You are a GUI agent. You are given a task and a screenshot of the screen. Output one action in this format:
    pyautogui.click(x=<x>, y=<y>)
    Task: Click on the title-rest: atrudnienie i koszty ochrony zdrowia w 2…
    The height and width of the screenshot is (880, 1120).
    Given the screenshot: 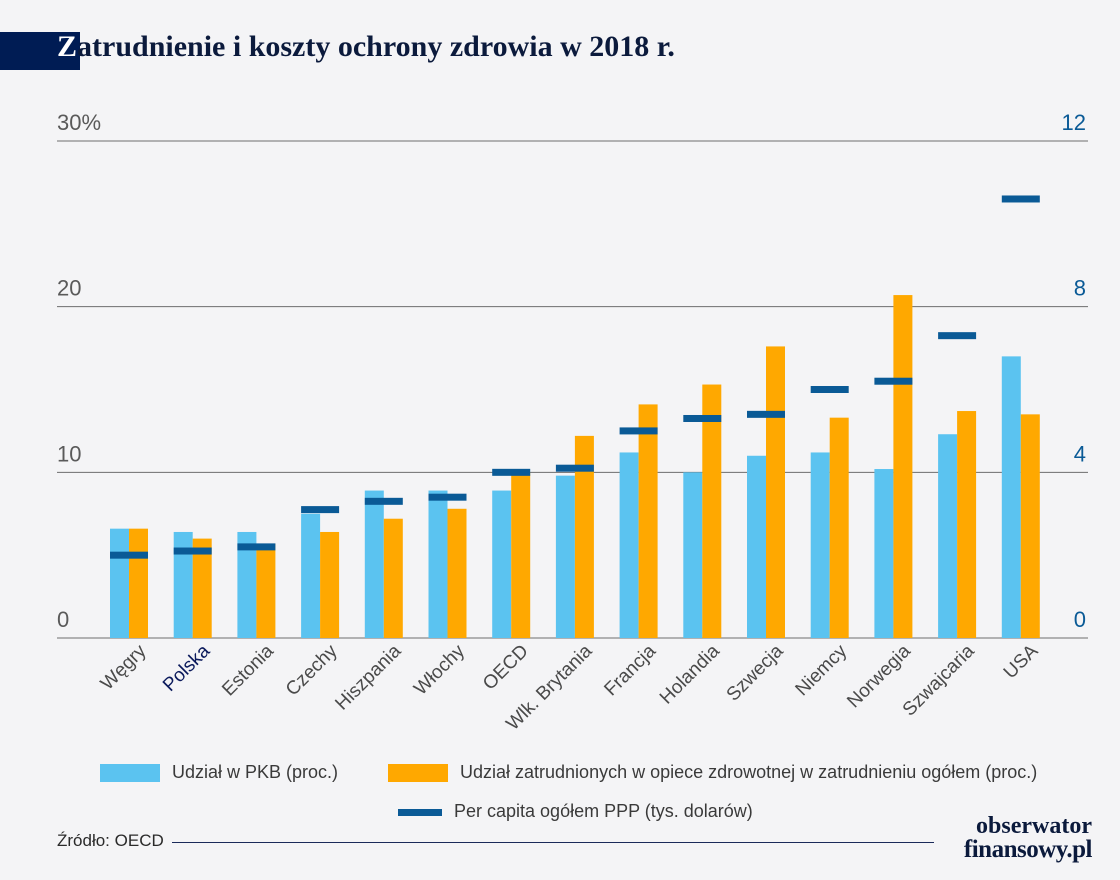 What is the action you would take?
    pyautogui.click(x=376, y=46)
    